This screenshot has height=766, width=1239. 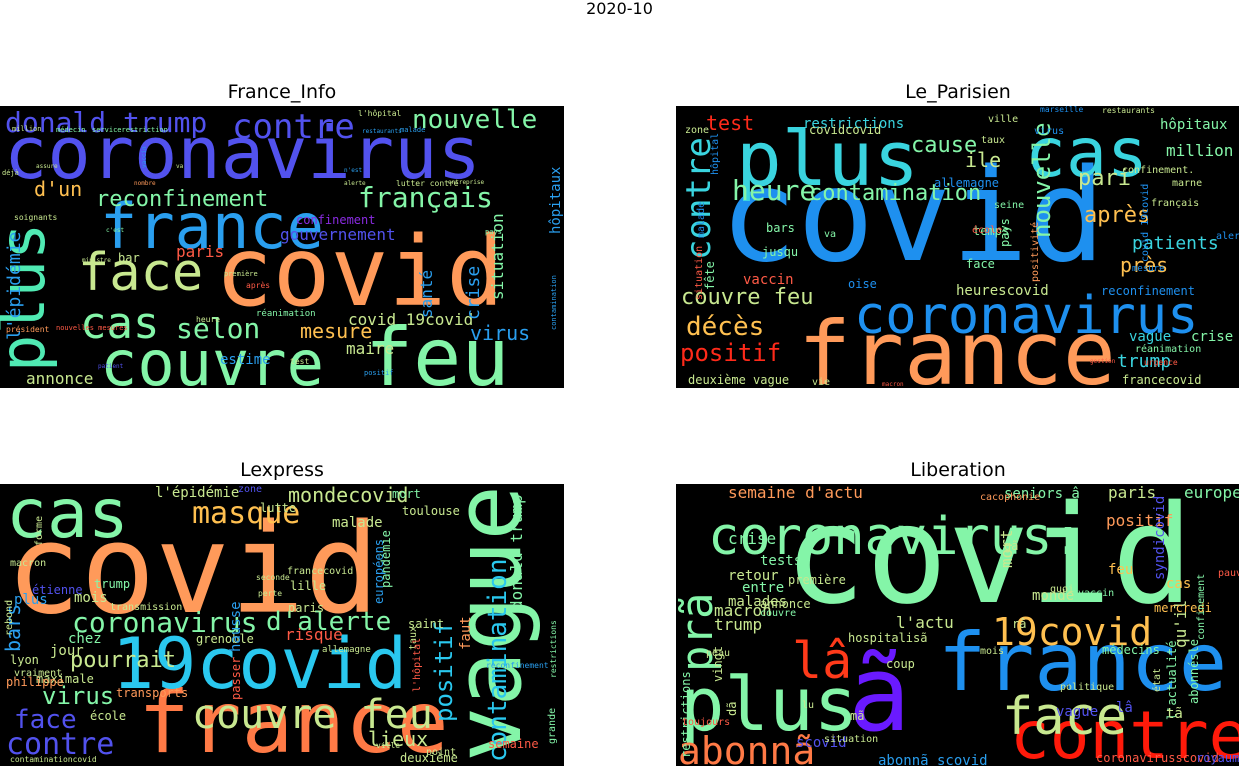 I want to click on word: allemagne, so click(x=346, y=650).